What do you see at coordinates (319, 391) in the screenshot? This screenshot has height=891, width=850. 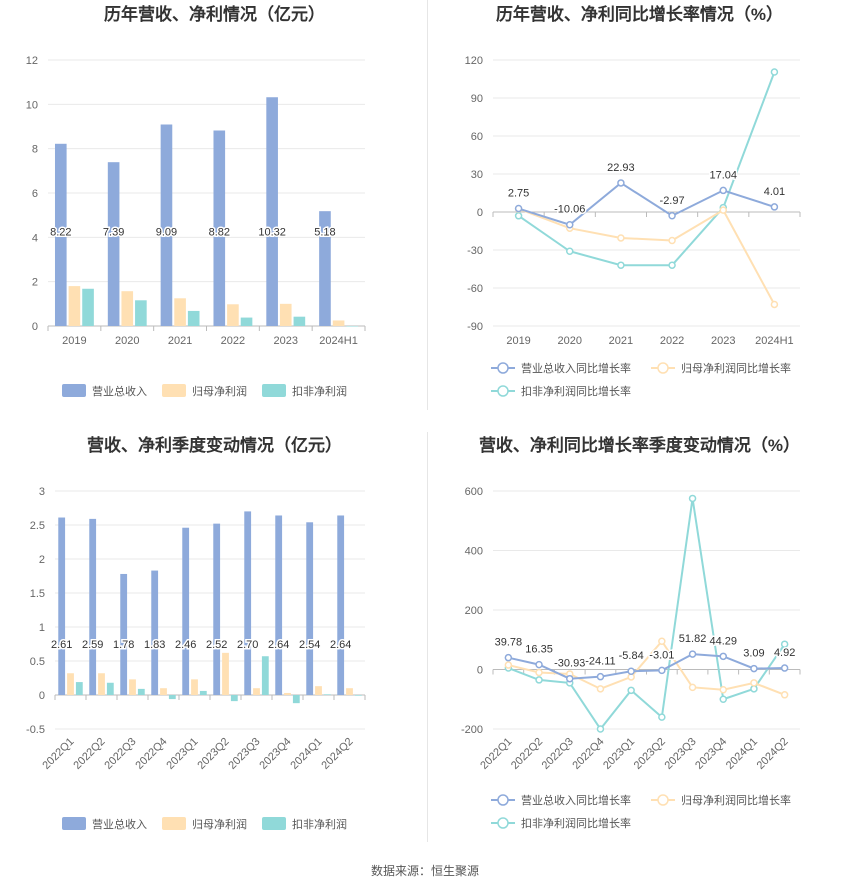 I see `legend-label: 扣非净利润` at bounding box center [319, 391].